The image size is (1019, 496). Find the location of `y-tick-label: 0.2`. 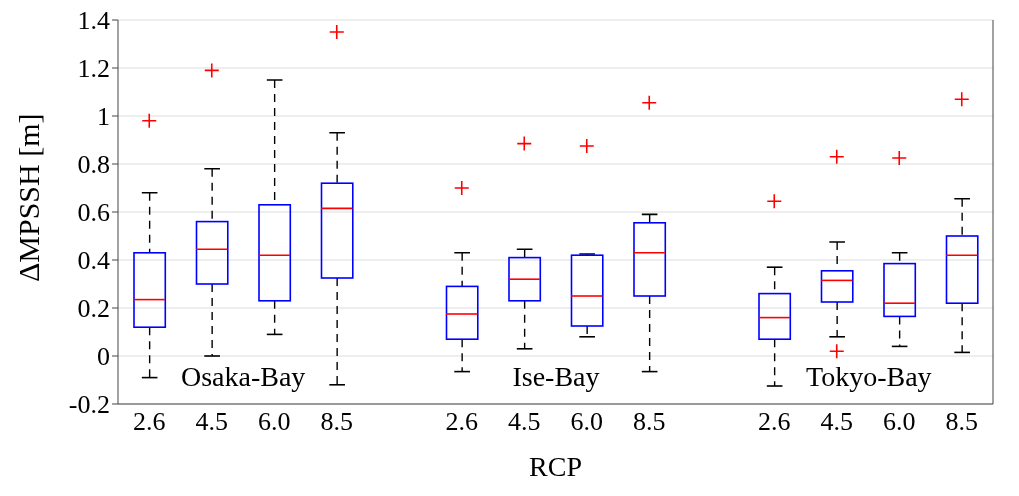

y-tick-label: 0.2 is located at coordinates (93, 309).